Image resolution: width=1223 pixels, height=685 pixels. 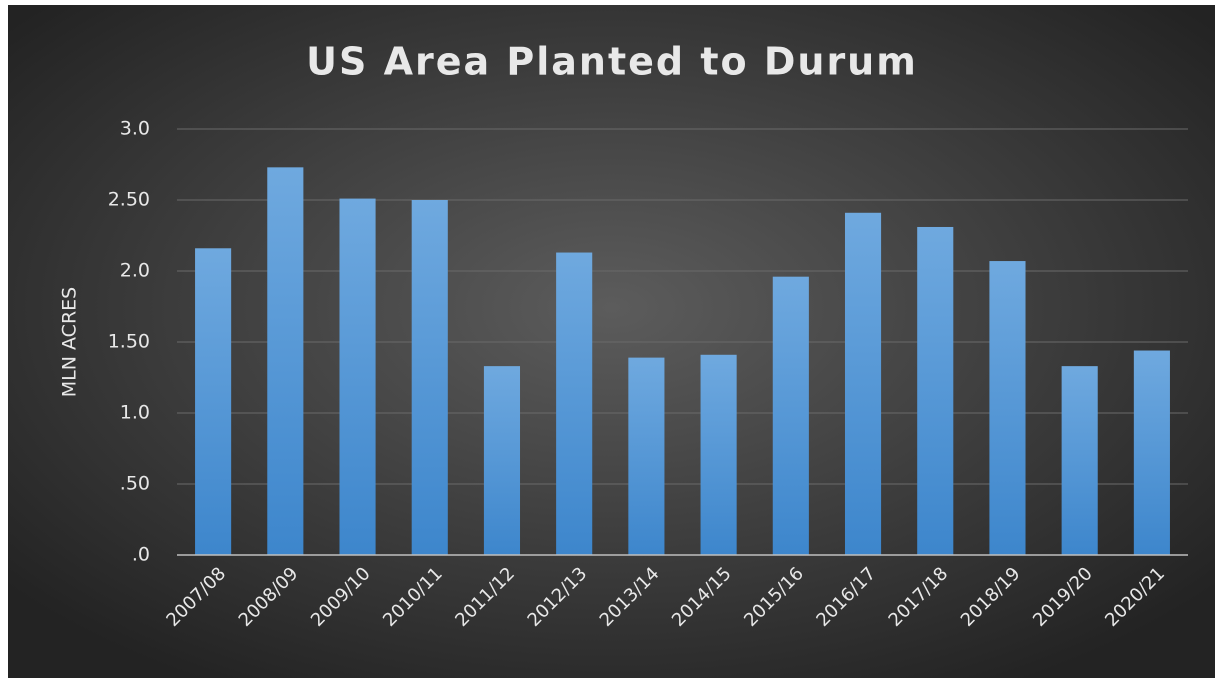 What do you see at coordinates (135, 129) in the screenshot?
I see `y-tick-label: 3.0` at bounding box center [135, 129].